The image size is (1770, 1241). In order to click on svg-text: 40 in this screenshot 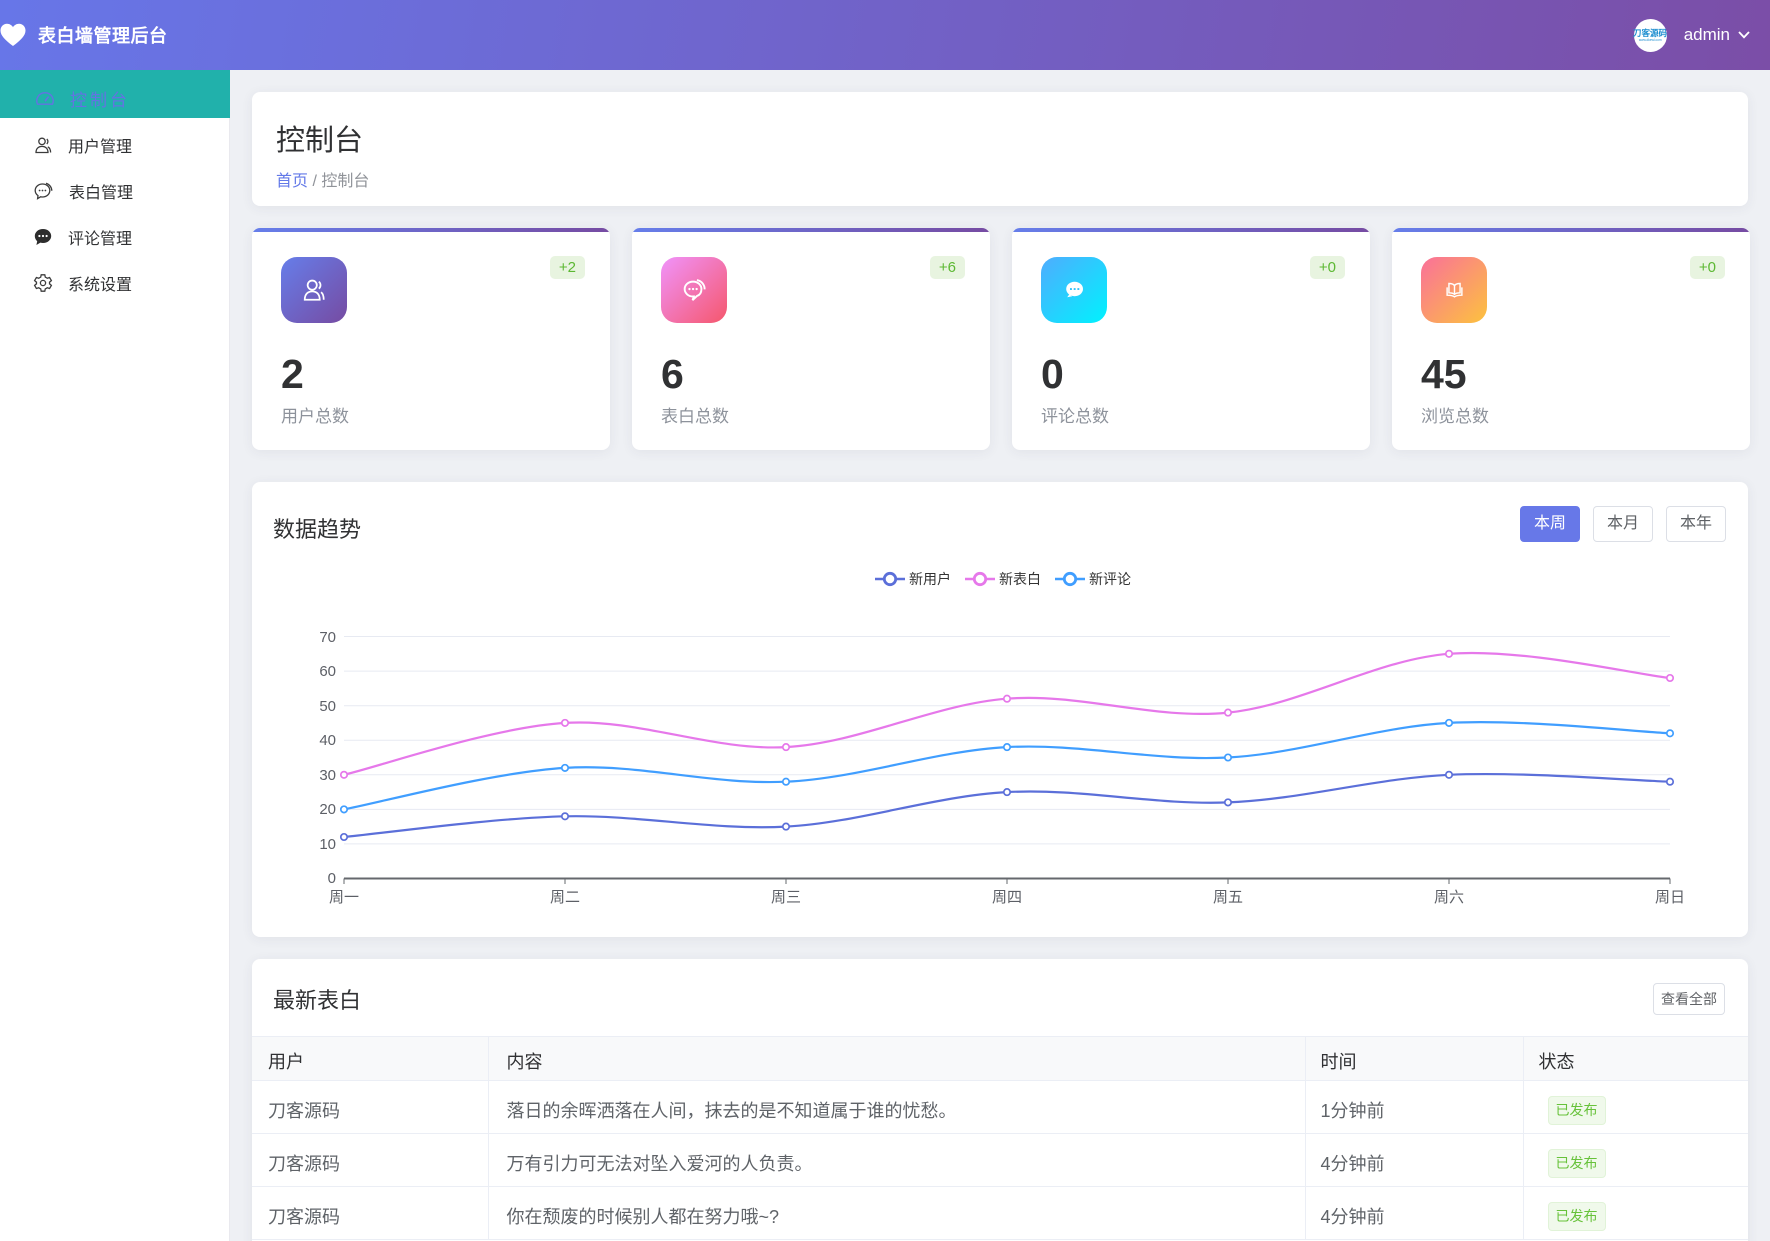, I will do `click(327, 740)`.